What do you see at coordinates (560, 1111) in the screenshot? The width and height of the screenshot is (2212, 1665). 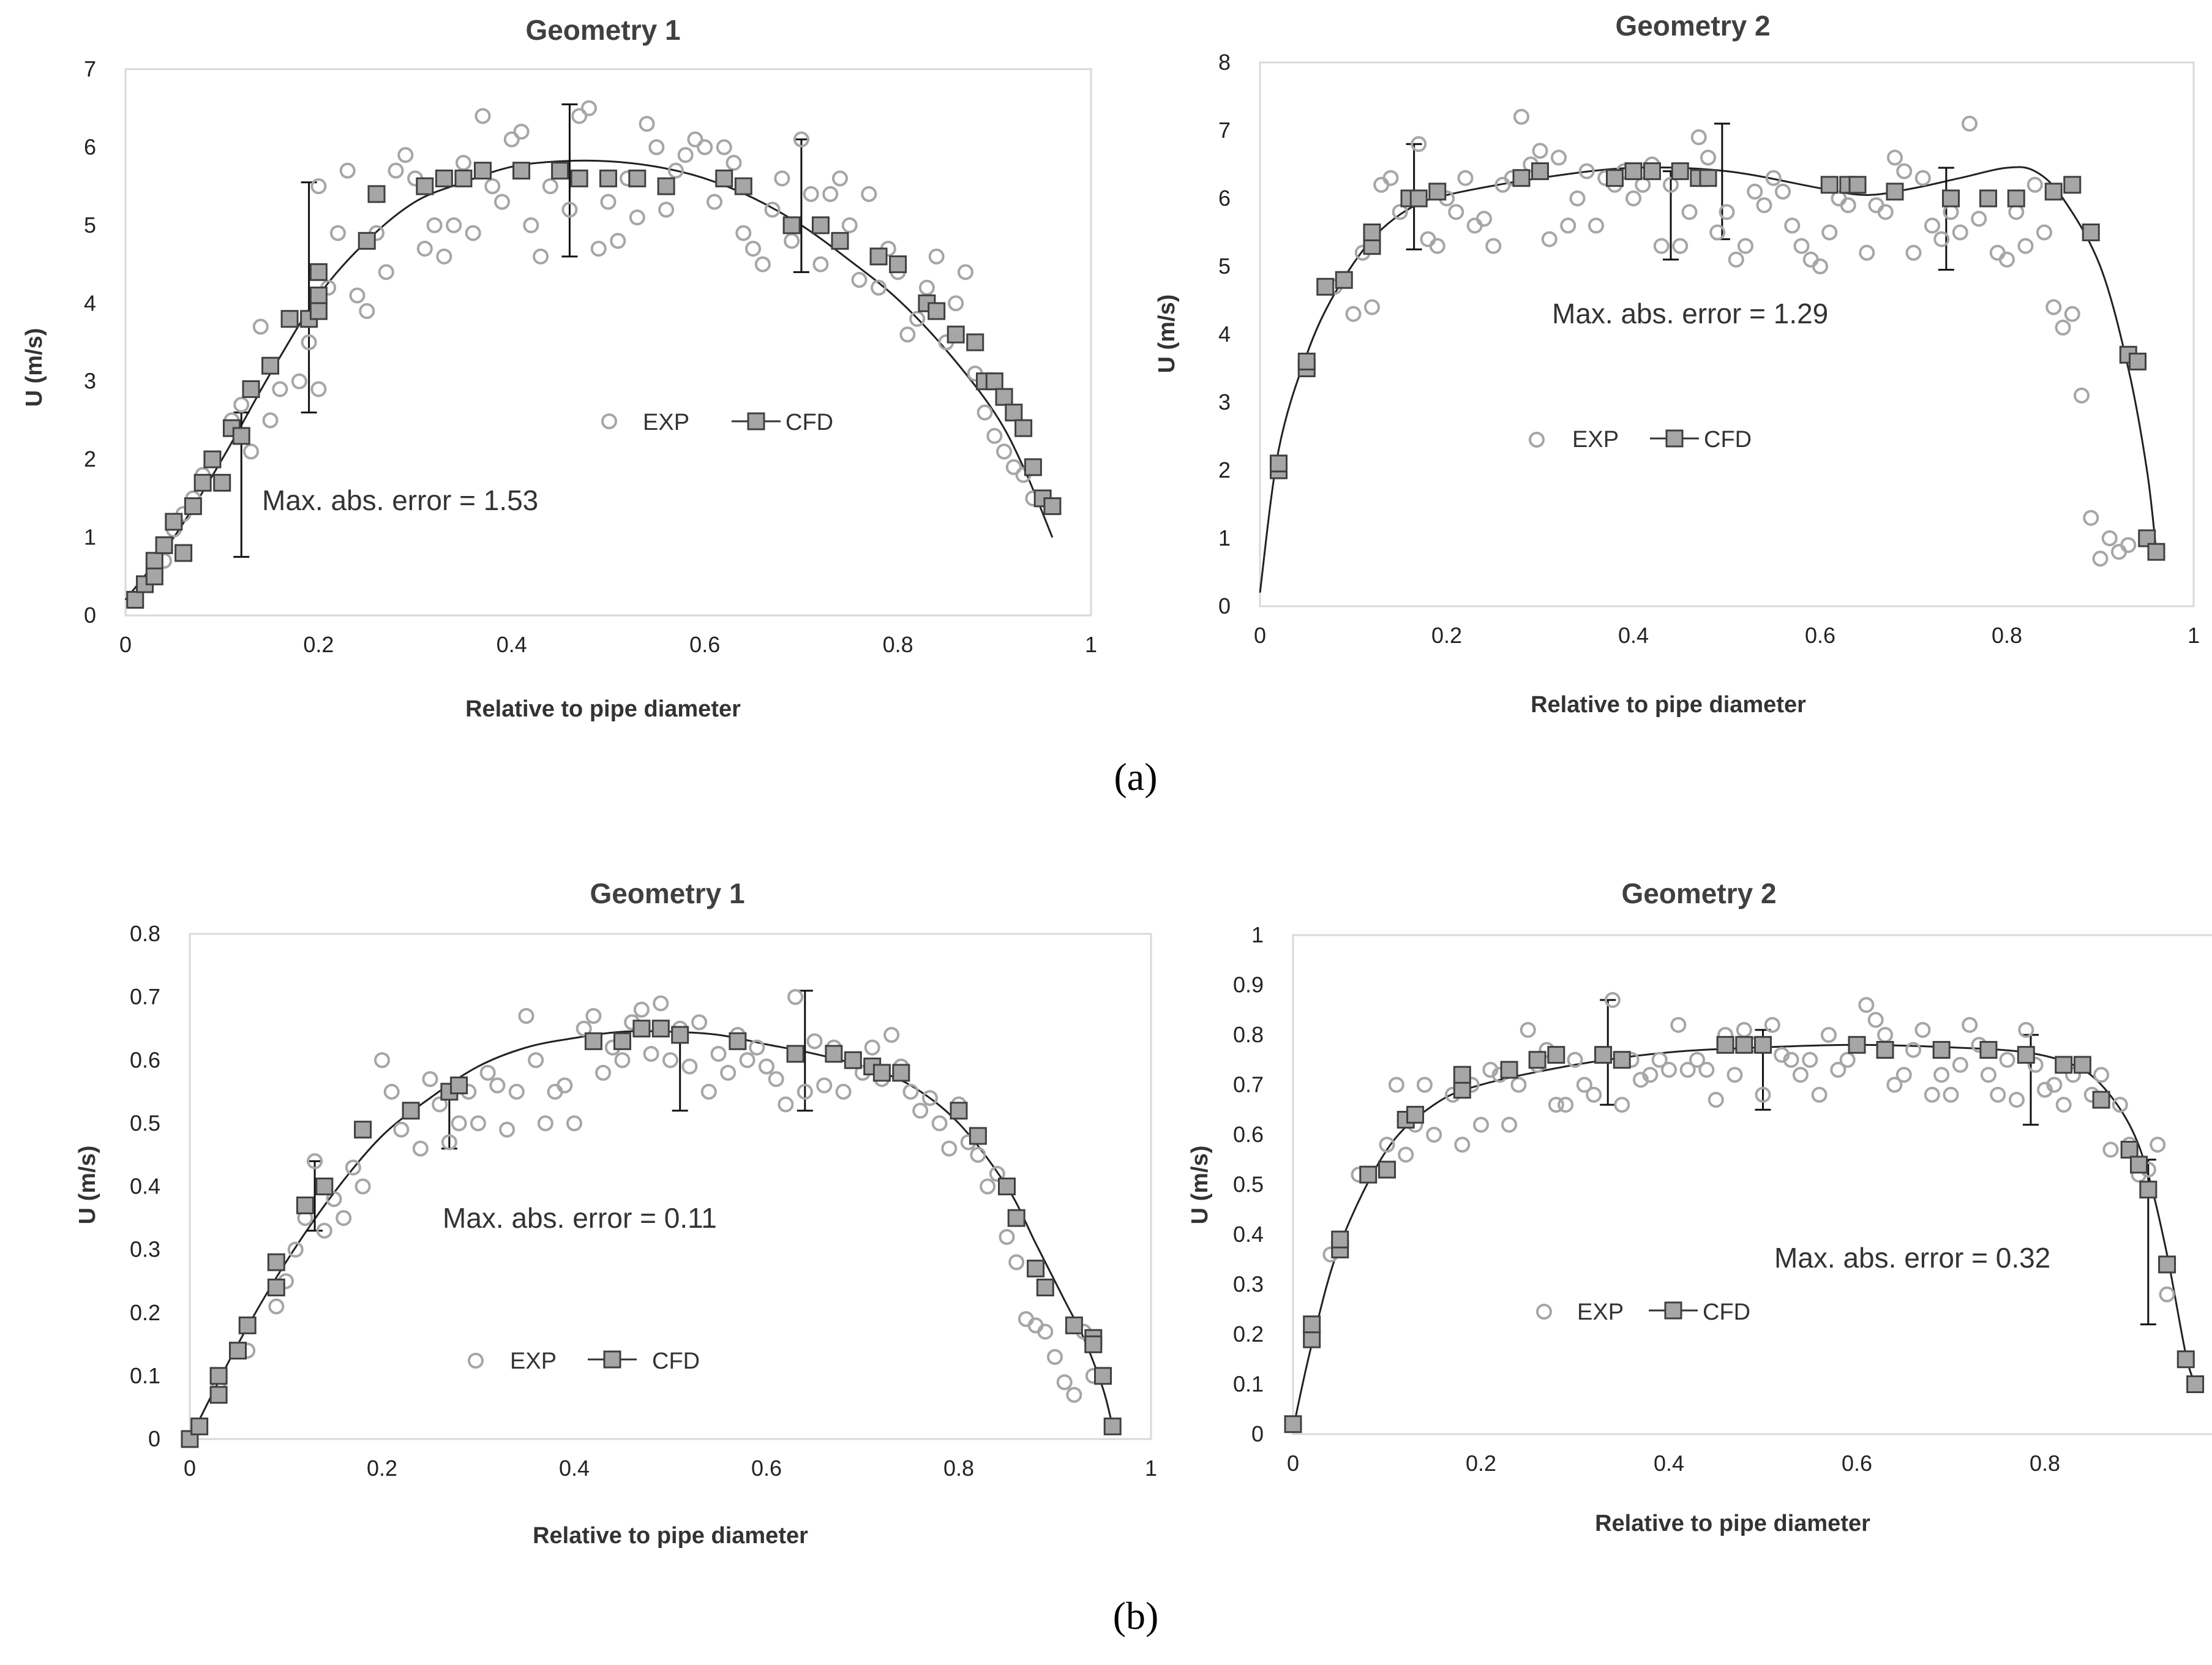 I see `error-bars` at bounding box center [560, 1111].